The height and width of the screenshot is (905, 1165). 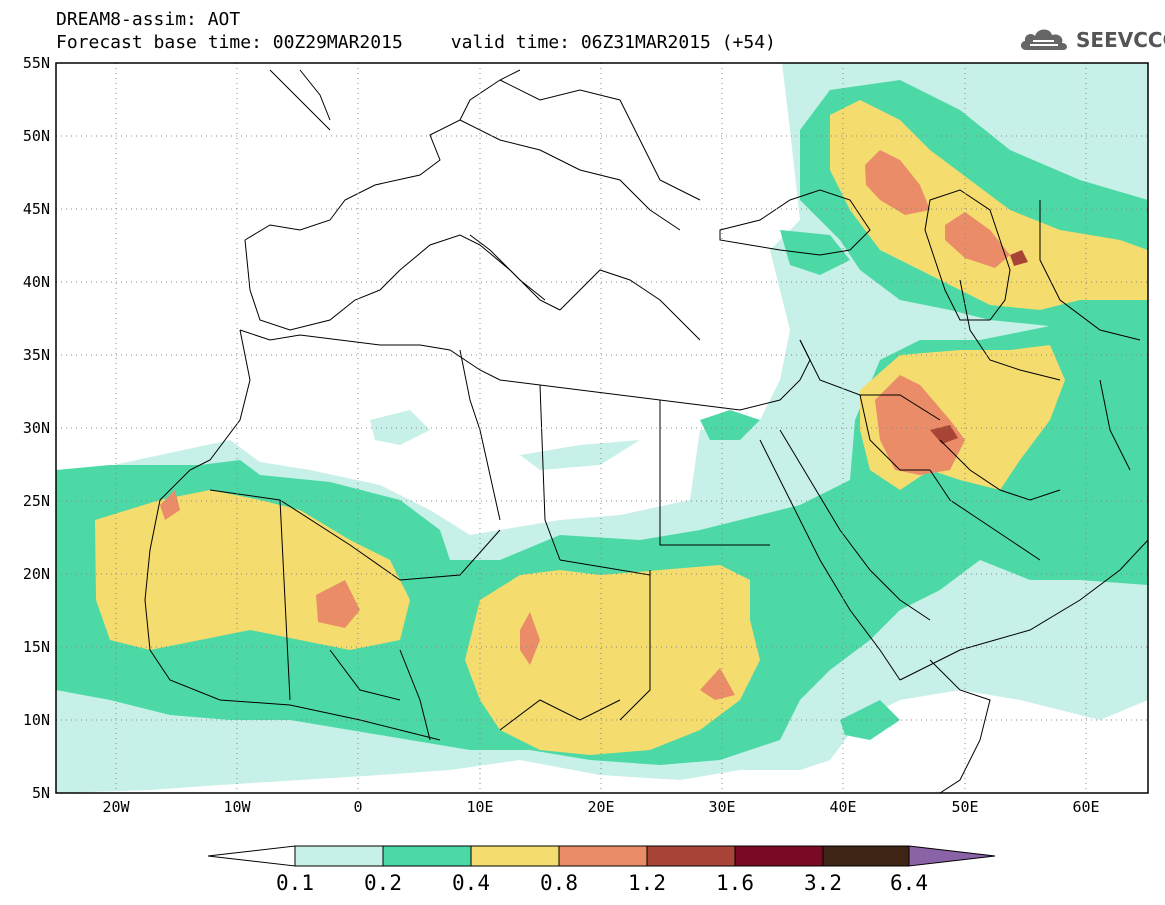 I want to click on lon-axis: 20W 10W 0 10E 20E 30E 40E 50E 60E, so click(x=600, y=807).